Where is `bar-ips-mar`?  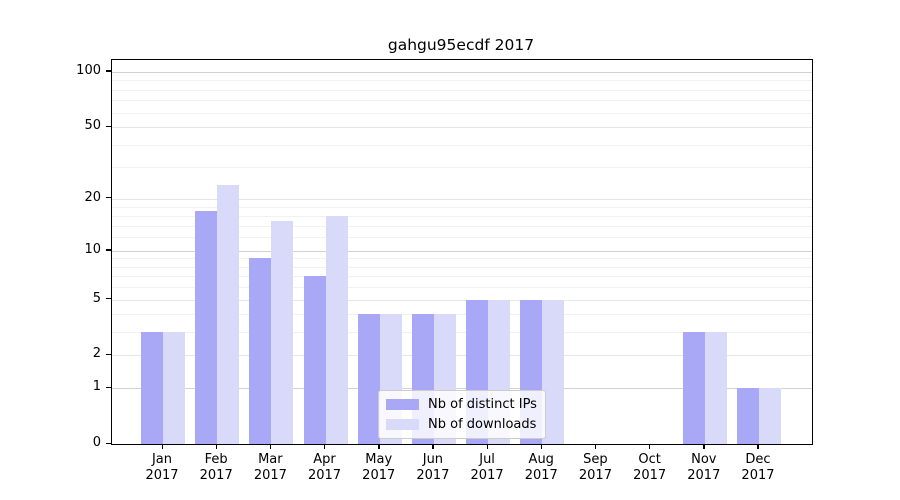 bar-ips-mar is located at coordinates (260, 351).